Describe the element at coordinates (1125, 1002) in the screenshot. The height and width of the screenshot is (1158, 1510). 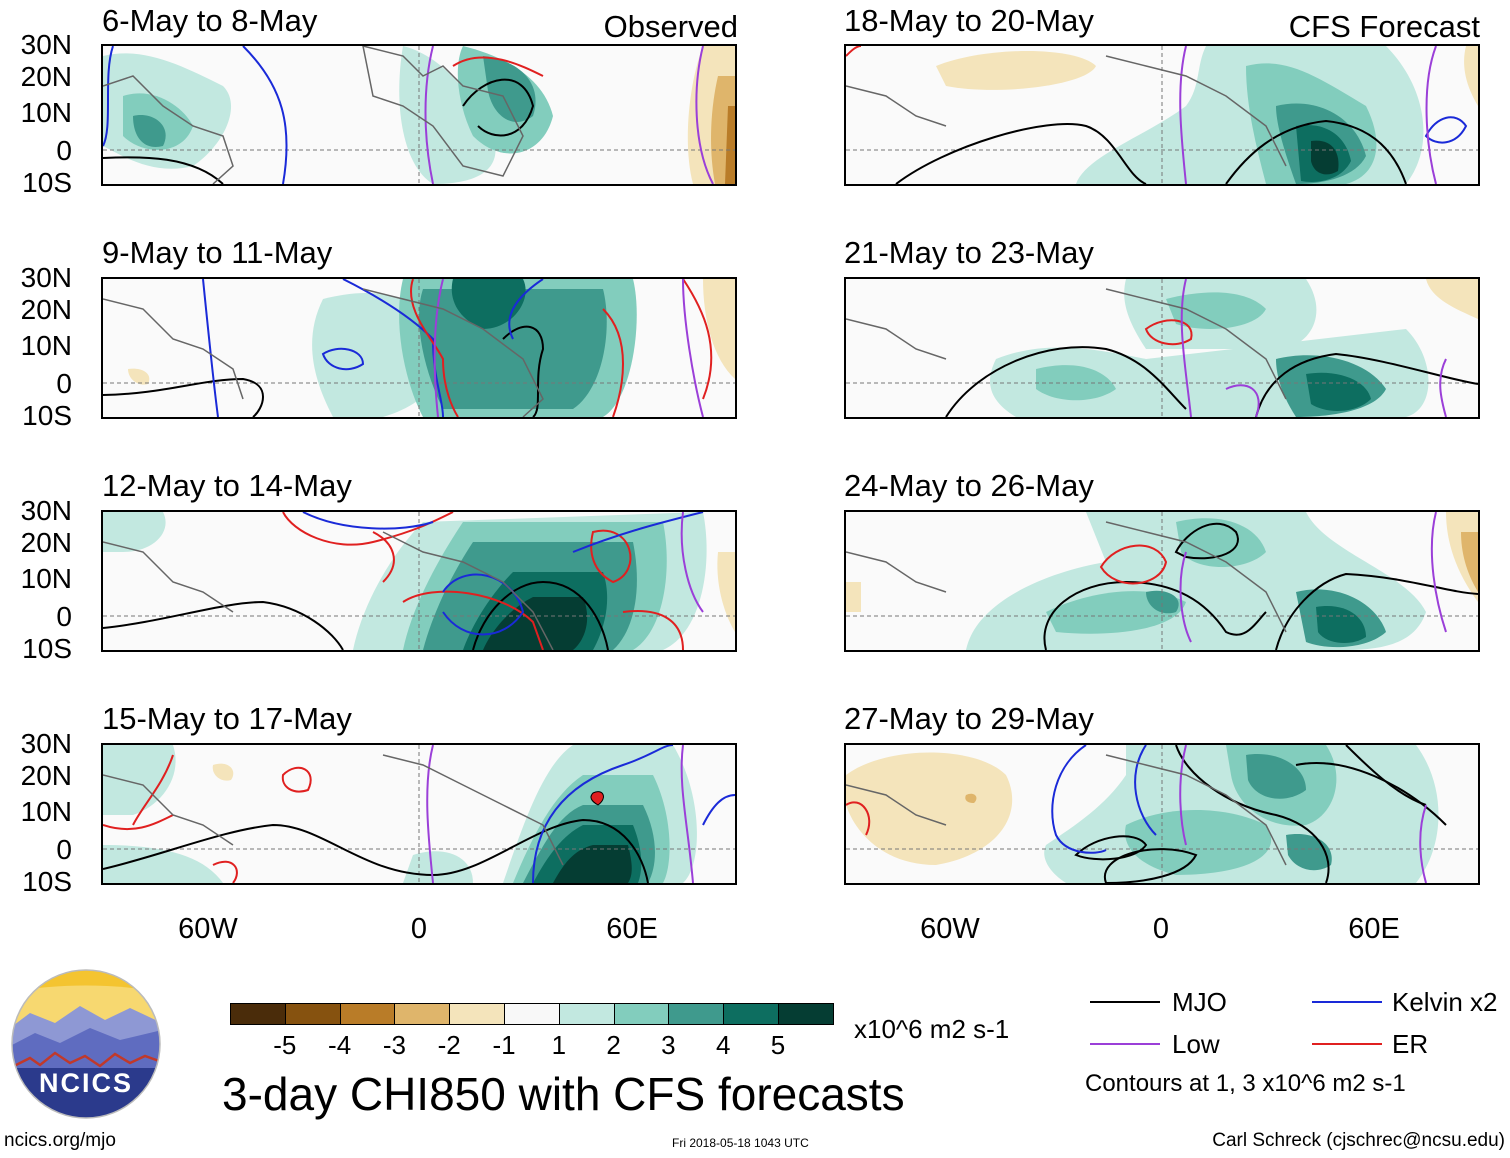
I see `legend-mjo-line` at that location.